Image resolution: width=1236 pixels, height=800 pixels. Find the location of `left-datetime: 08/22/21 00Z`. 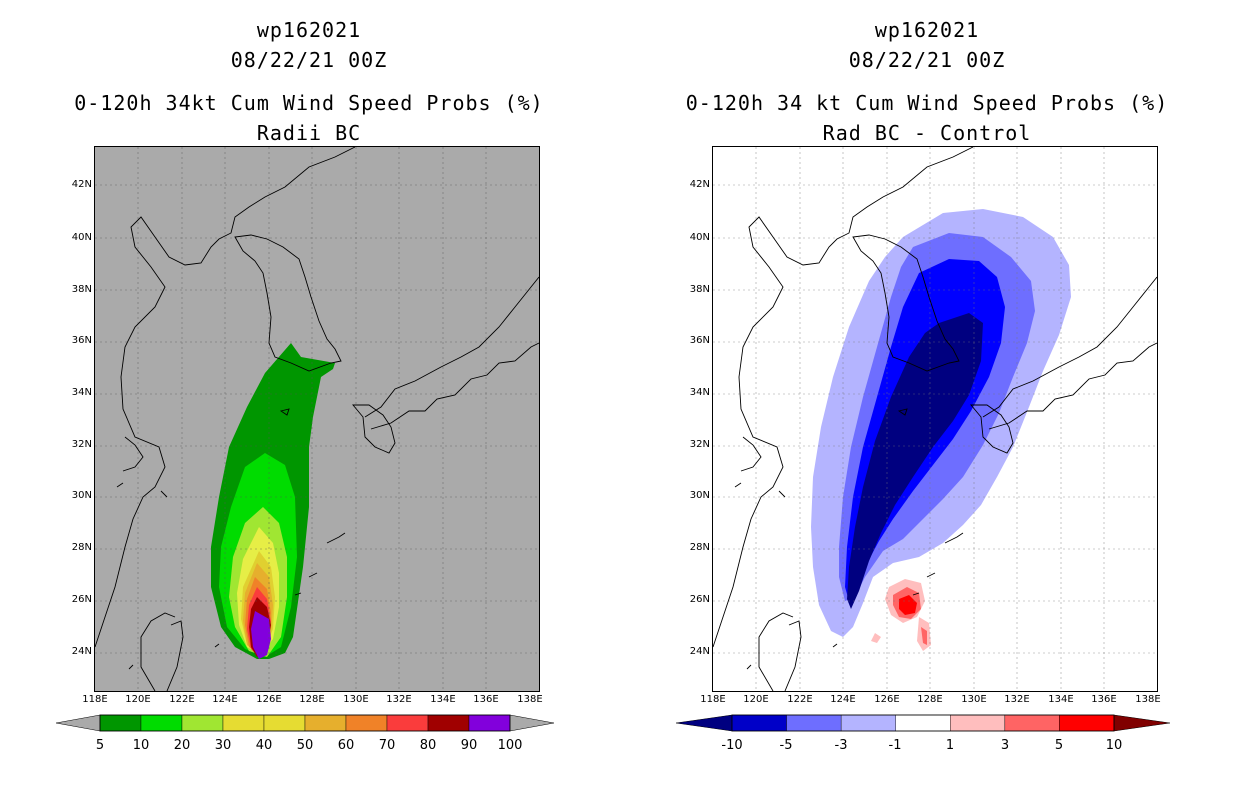

left-datetime: 08/22/21 00Z is located at coordinates (309, 60).